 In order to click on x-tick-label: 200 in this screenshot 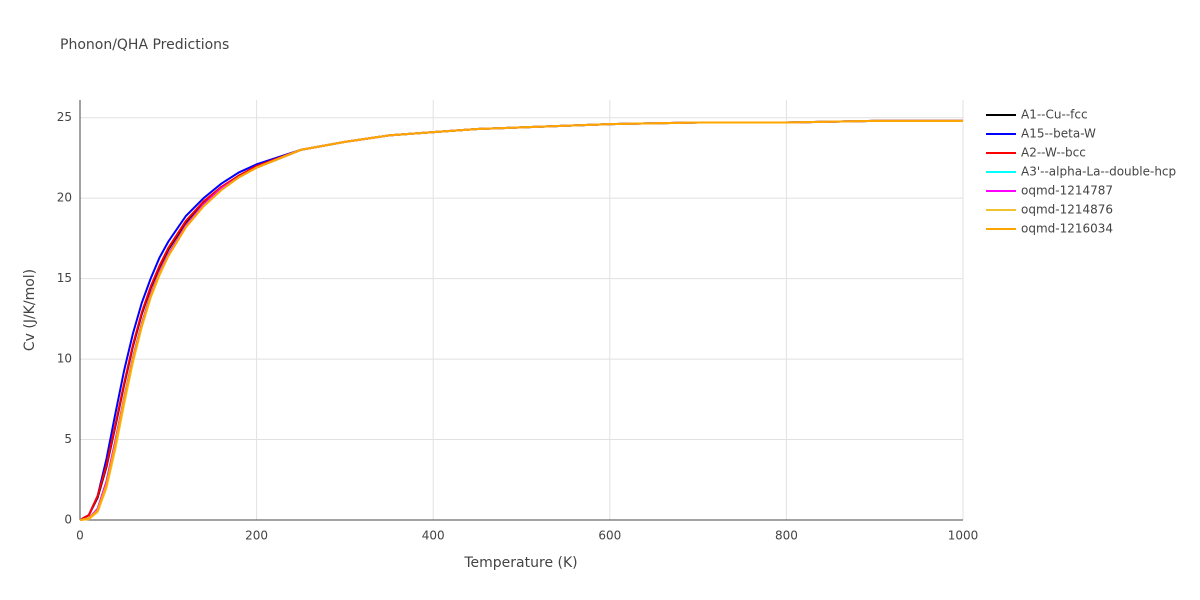, I will do `click(256, 536)`.